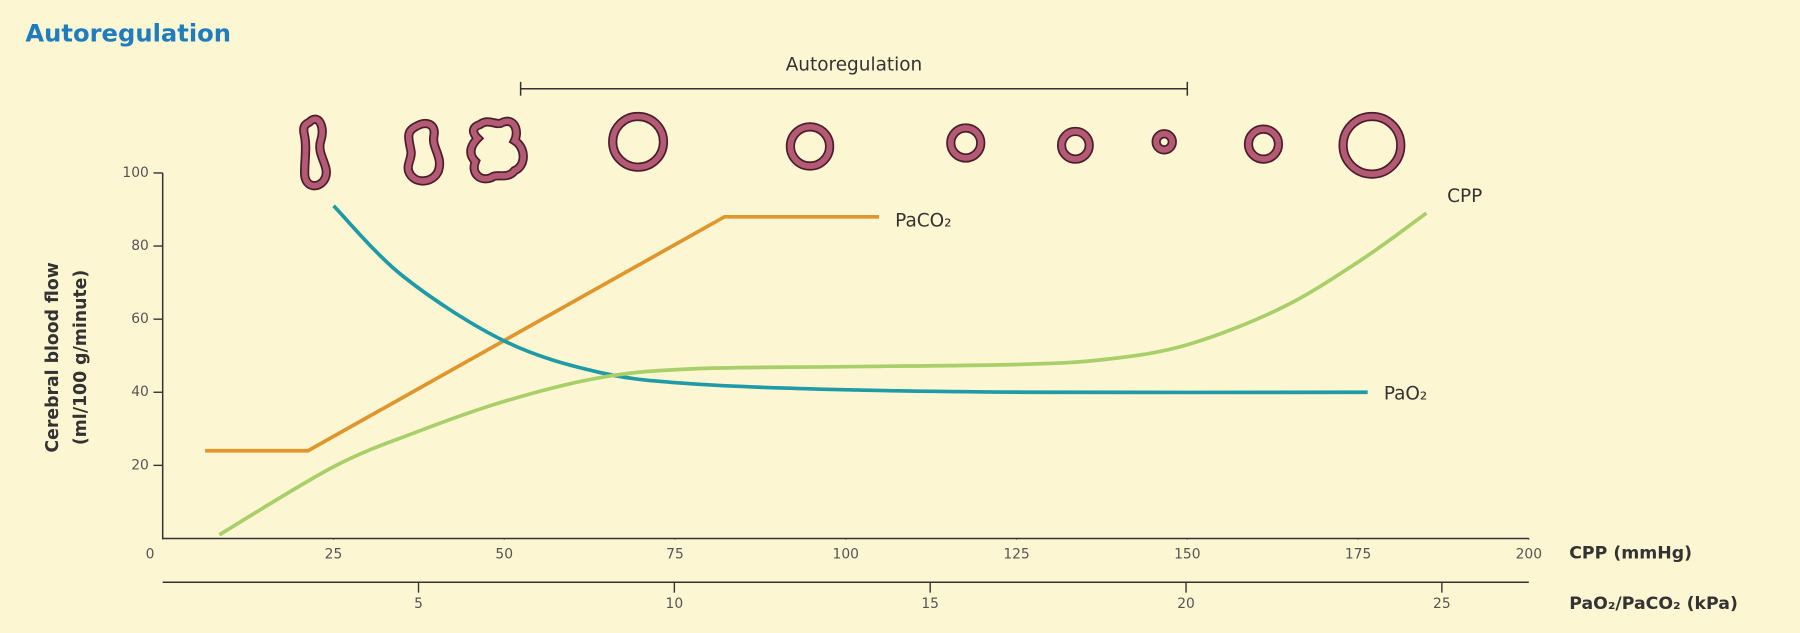 The width and height of the screenshot is (1800, 633). I want to click on x-tick-label: 100, so click(846, 555).